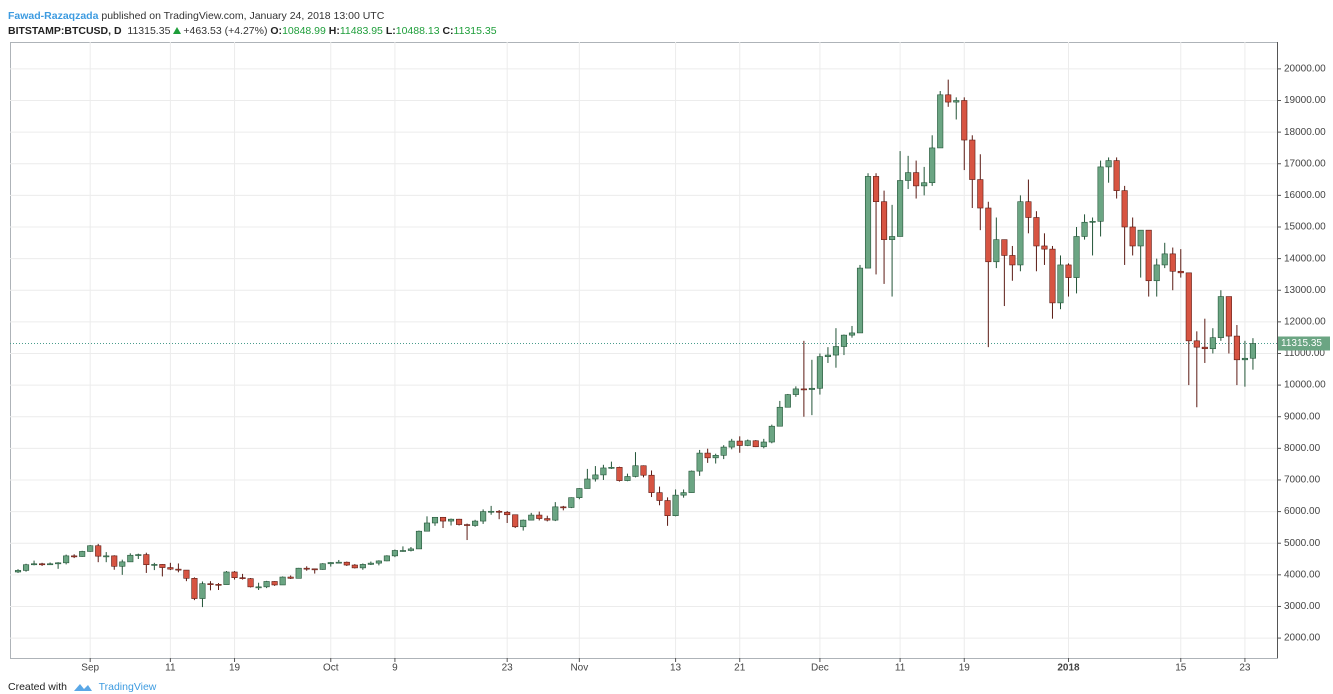 Image resolution: width=1333 pixels, height=694 pixels. Describe the element at coordinates (508, 668) in the screenshot. I see `x-tick-label: 23` at that location.